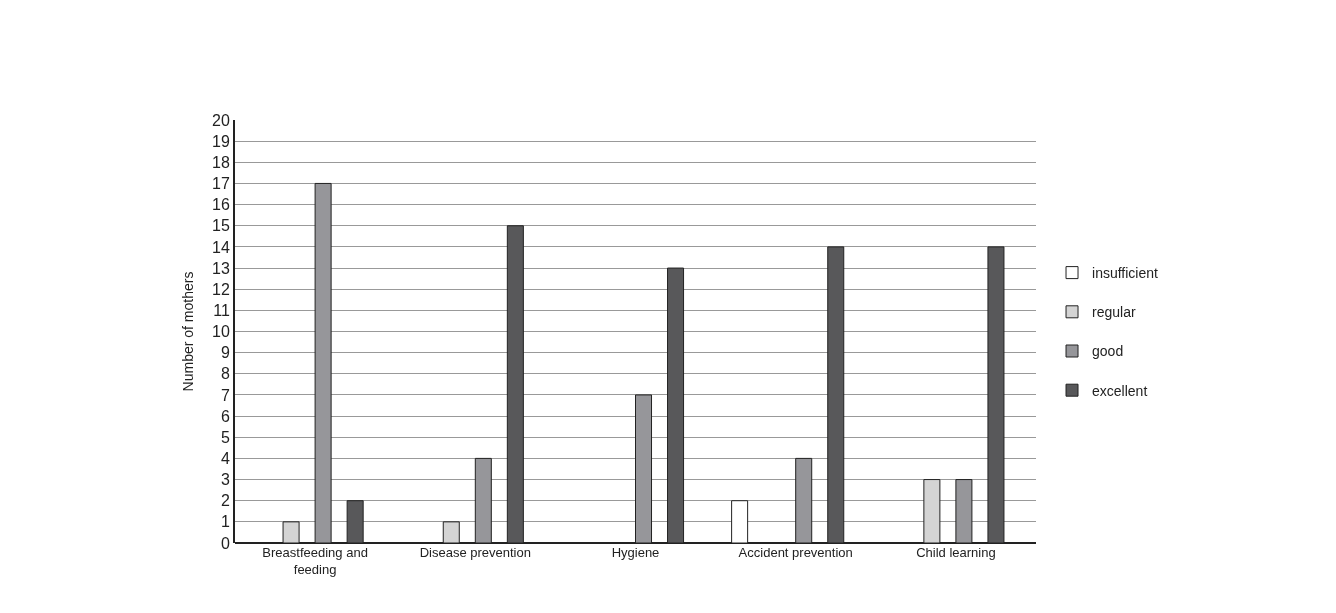 The image size is (1336, 613). What do you see at coordinates (221, 289) in the screenshot?
I see `y-tick-label: 12` at bounding box center [221, 289].